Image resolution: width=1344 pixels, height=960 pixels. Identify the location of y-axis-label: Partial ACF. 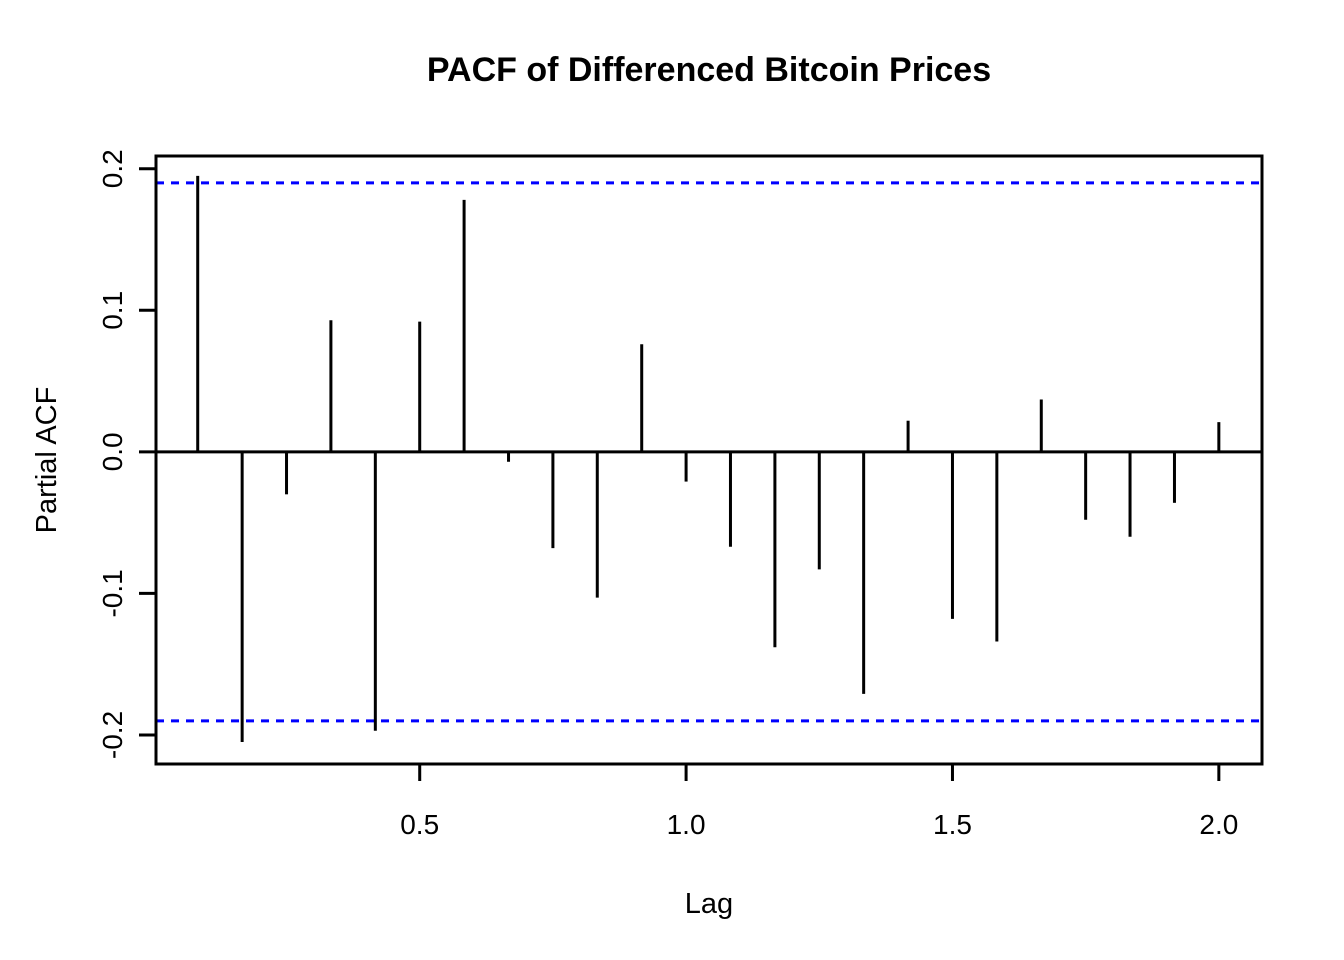
(47, 460).